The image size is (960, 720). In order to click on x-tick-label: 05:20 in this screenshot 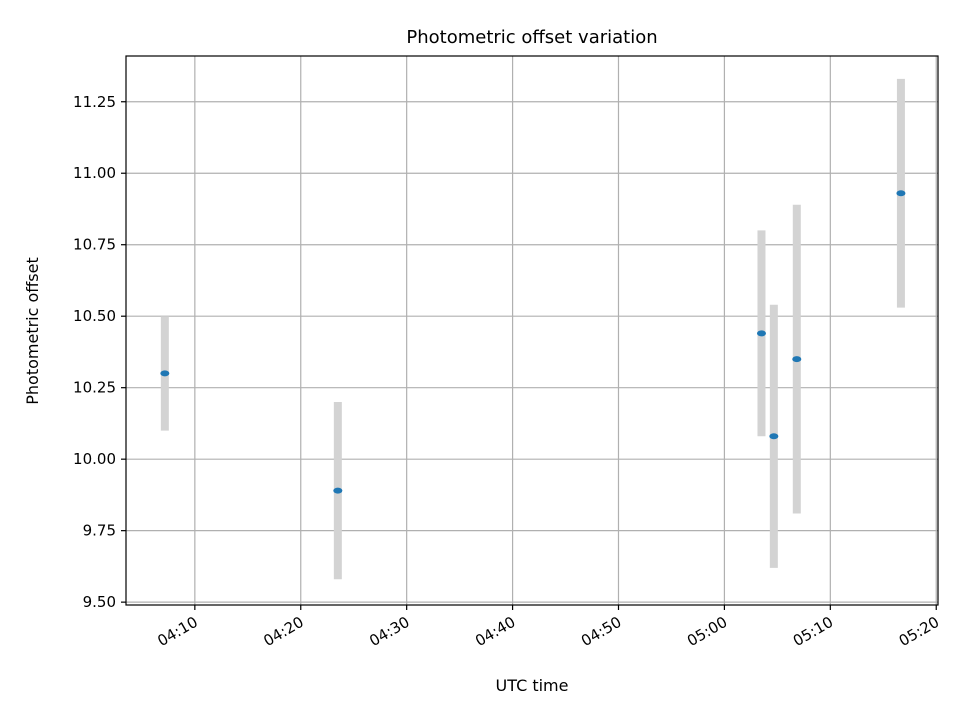, I will do `click(919, 631)`.